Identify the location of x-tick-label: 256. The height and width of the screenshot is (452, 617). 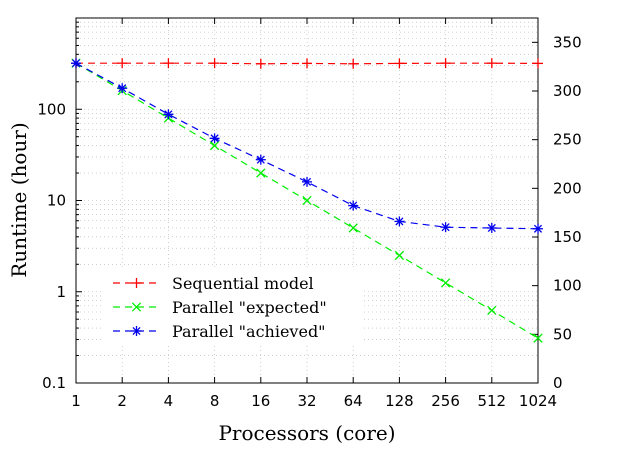
(445, 401).